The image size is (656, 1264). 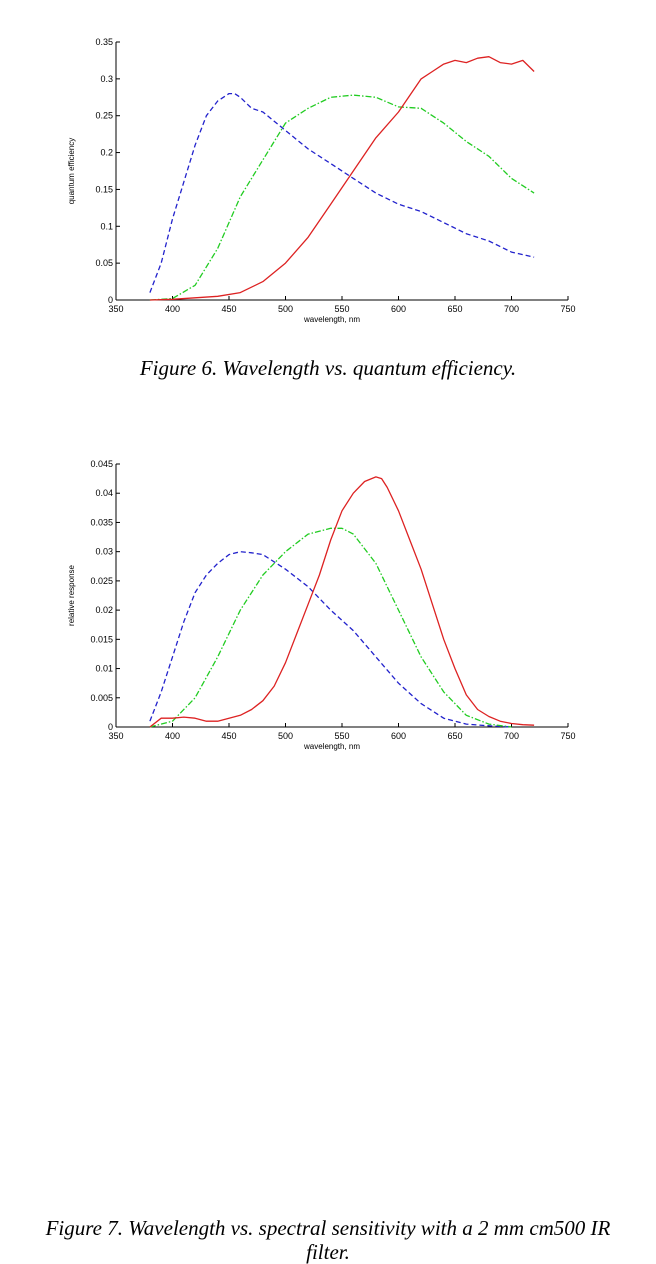 I want to click on y-axis-label: relative response, so click(x=71, y=594).